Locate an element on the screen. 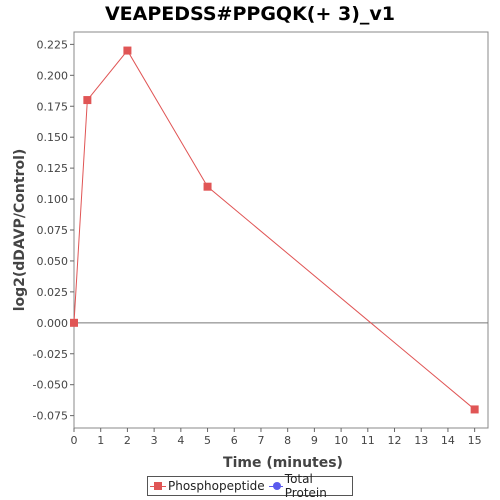  x-tick-label: 12 is located at coordinates (395, 440).